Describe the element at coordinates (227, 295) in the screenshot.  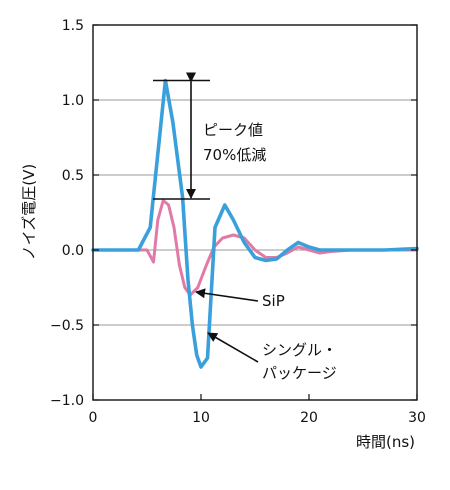
I see `sip-leader-arrow` at that location.